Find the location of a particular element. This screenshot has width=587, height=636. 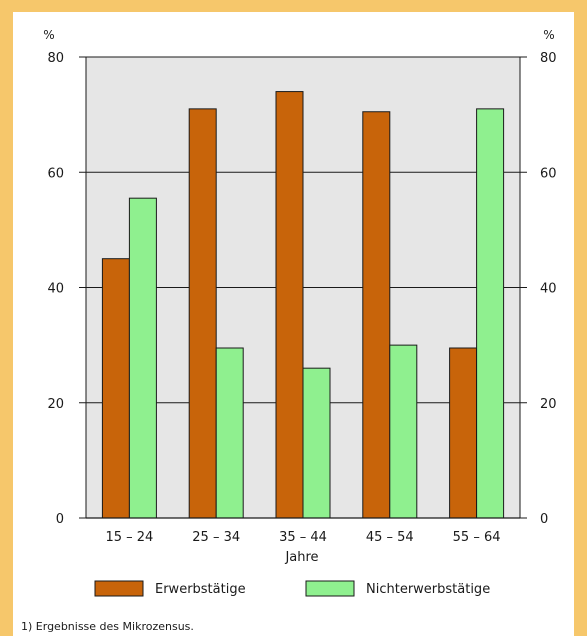

footnote: 1) Ergebnisse des Mikrozensus. is located at coordinates (107, 626).